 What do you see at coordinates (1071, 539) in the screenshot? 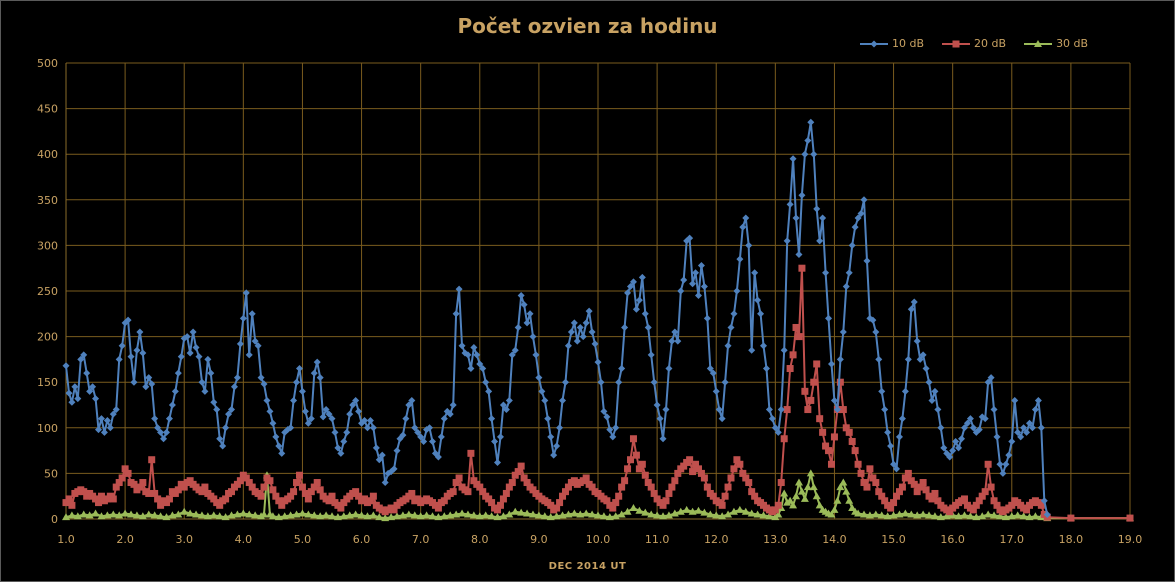
I see `x-tick-label: 18.0` at bounding box center [1071, 539].